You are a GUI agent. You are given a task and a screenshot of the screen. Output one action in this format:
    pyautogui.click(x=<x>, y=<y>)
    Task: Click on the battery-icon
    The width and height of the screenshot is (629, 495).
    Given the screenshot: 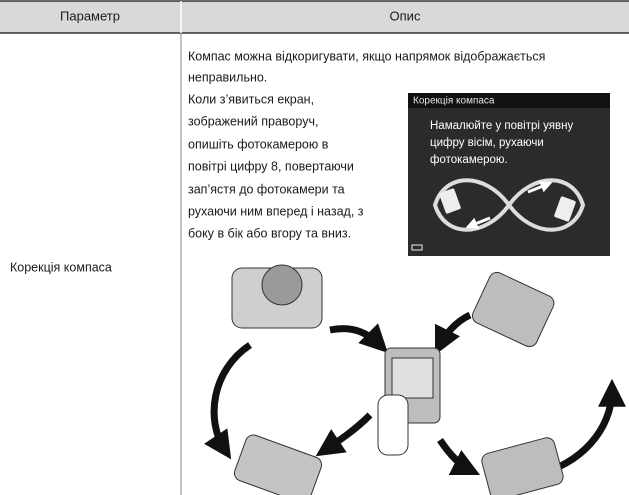 What is the action you would take?
    pyautogui.click(x=417, y=247)
    